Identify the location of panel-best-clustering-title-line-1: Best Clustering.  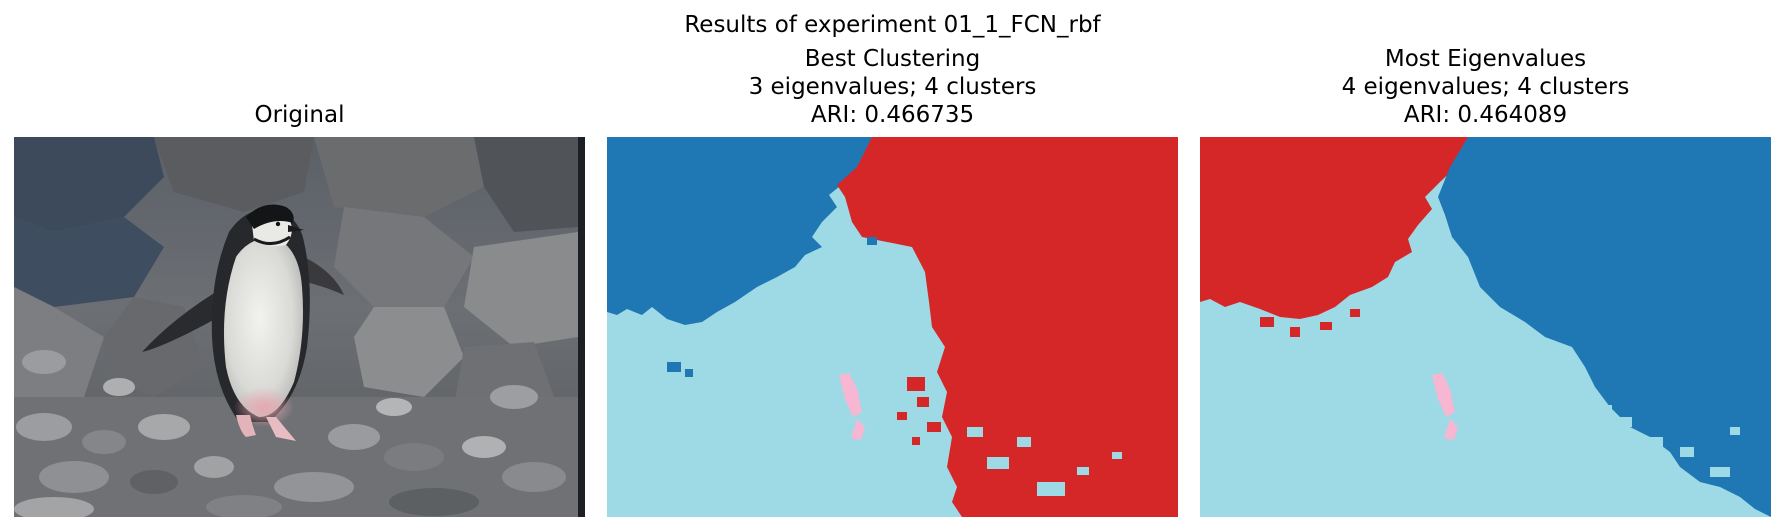
(892, 59).